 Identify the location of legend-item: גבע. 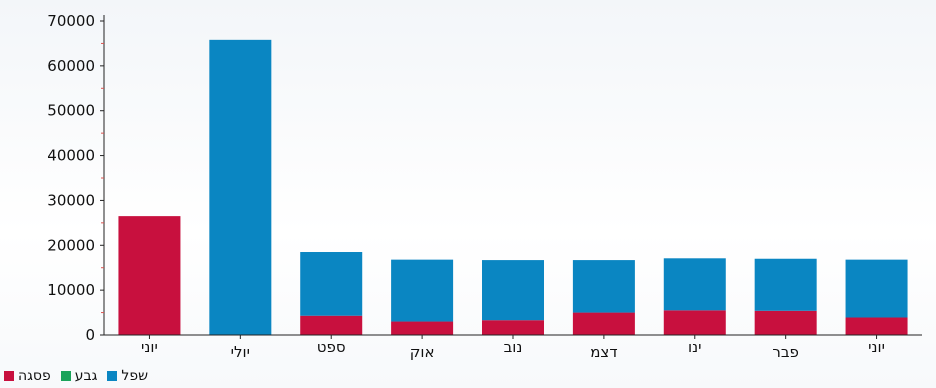
(79, 376).